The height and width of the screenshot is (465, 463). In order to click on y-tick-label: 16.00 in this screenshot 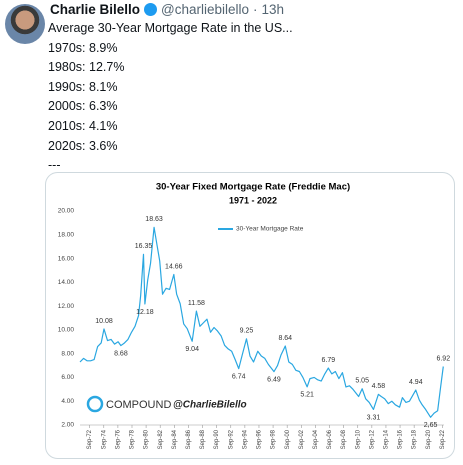, I will do `click(66, 258)`.